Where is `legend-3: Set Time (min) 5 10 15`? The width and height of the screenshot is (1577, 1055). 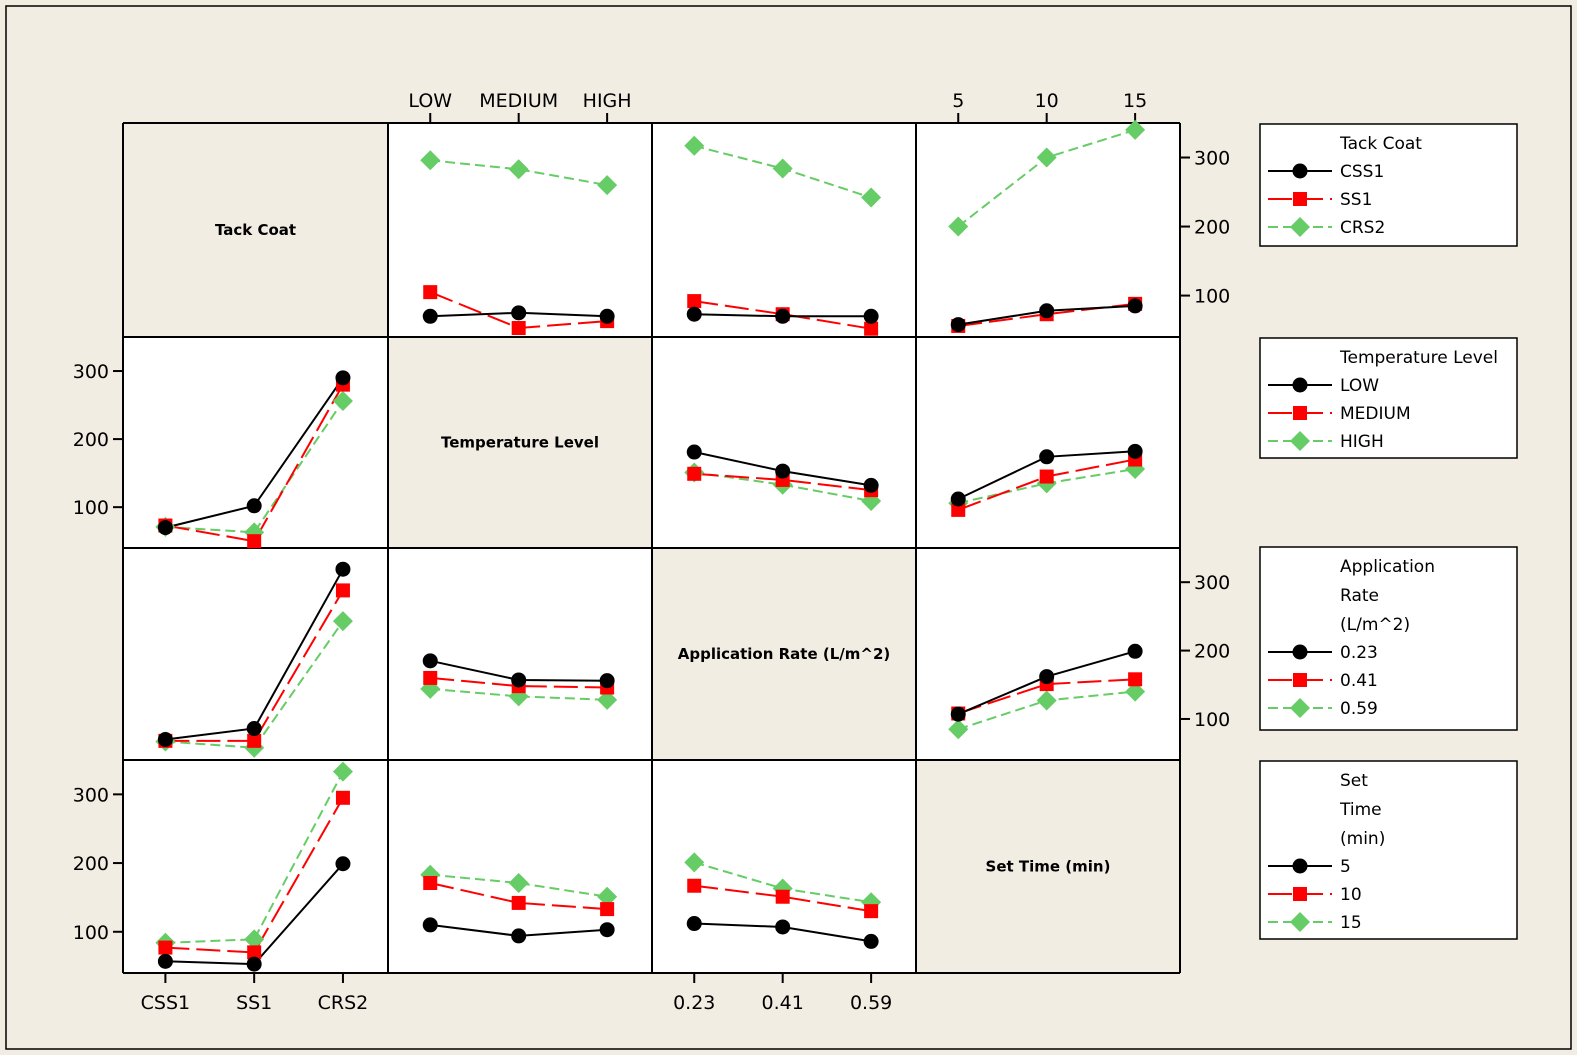
legend-3: Set Time (min) 5 10 15 is located at coordinates (1388, 850).